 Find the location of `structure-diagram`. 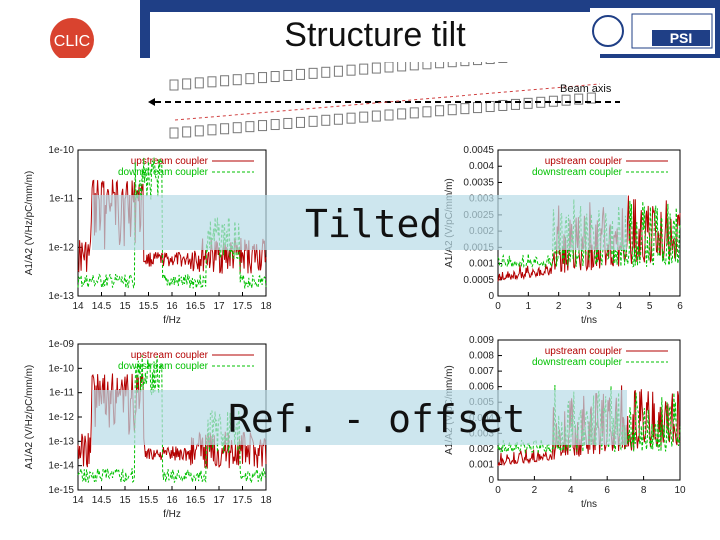

structure-diagram is located at coordinates (384, 100).